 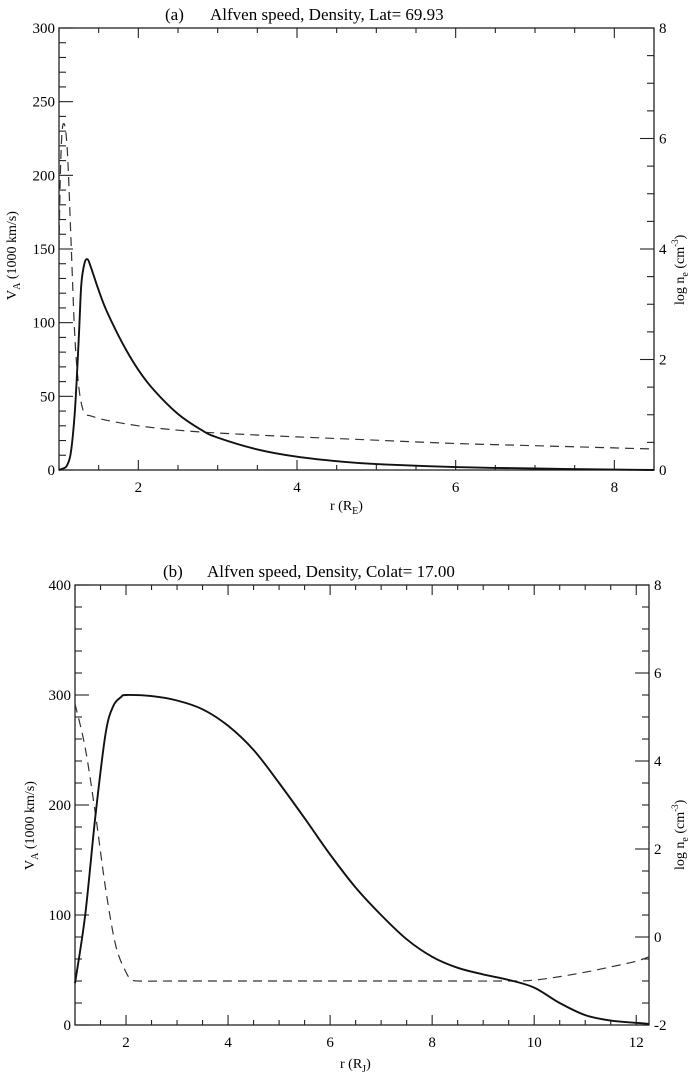 I want to click on tick-label: 10, so click(x=534, y=1043).